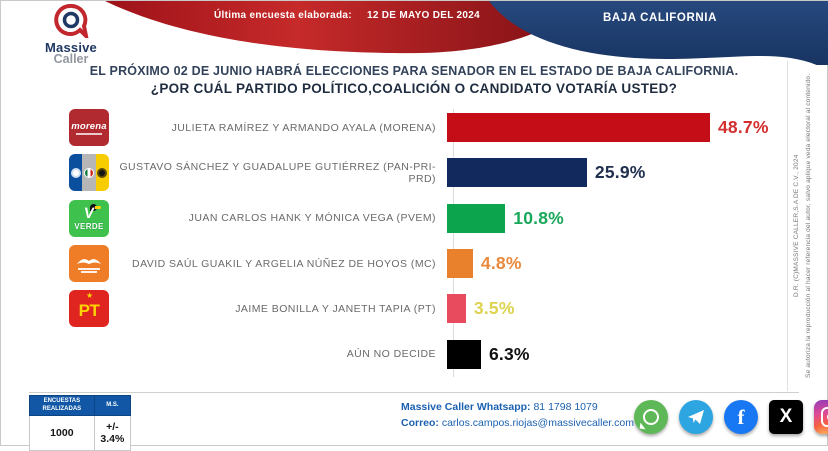 This screenshot has width=828, height=451. What do you see at coordinates (660, 18) in the screenshot?
I see `region-badge: BAJA CALIFORNIA` at bounding box center [660, 18].